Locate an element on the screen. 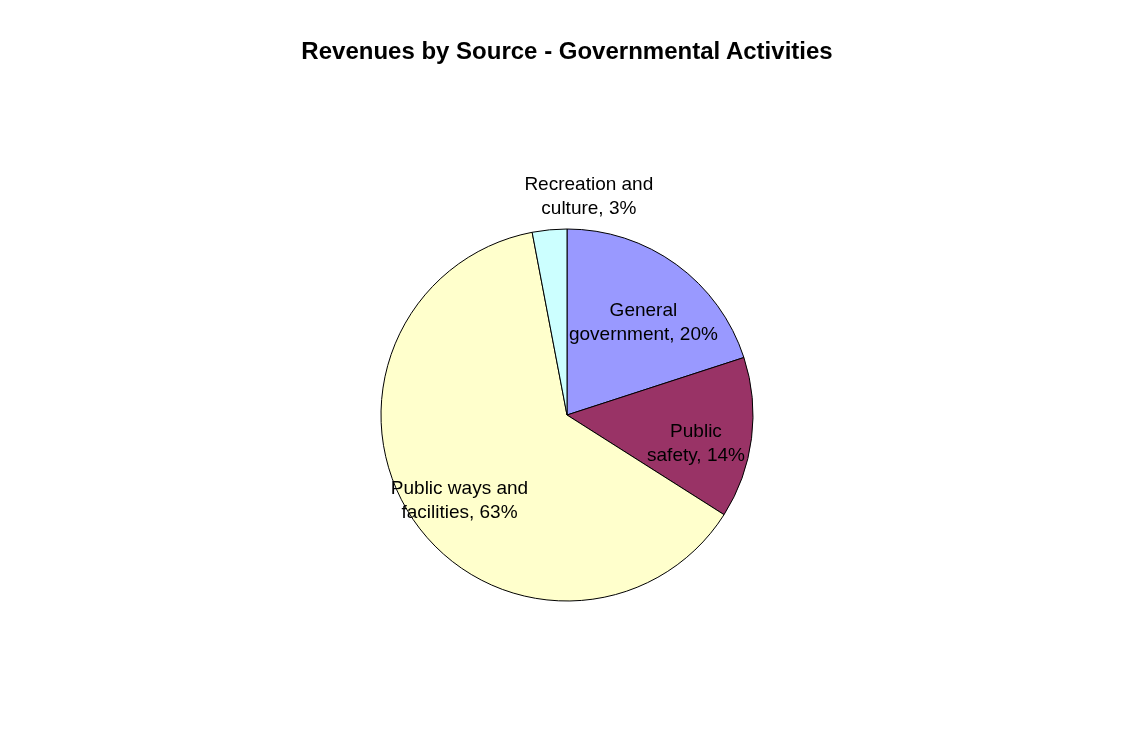  slice-label: Recreation and culture, 3% is located at coordinates (589, 196).